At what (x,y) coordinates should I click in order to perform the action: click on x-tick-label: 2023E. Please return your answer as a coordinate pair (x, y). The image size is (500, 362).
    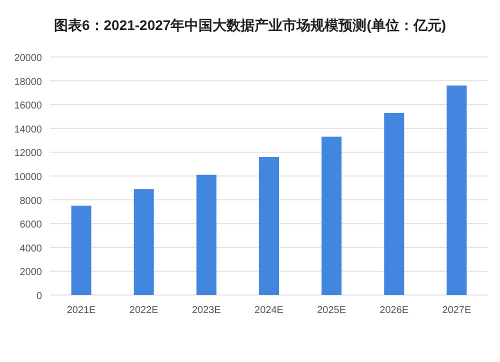
    Looking at the image, I should click on (207, 310).